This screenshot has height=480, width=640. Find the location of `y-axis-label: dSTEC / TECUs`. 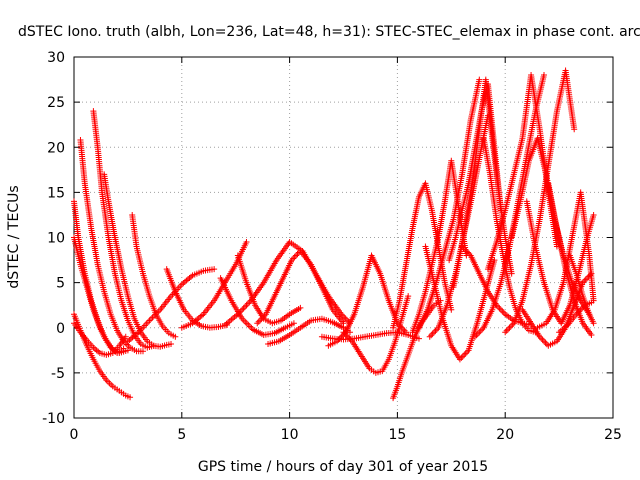

y-axis-label: dSTEC / TECUs is located at coordinates (14, 236).